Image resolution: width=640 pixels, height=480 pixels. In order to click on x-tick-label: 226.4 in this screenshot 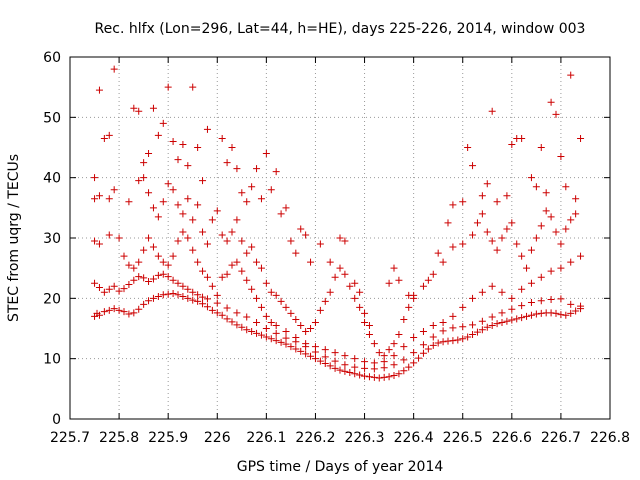, I will do `click(414, 438)`.